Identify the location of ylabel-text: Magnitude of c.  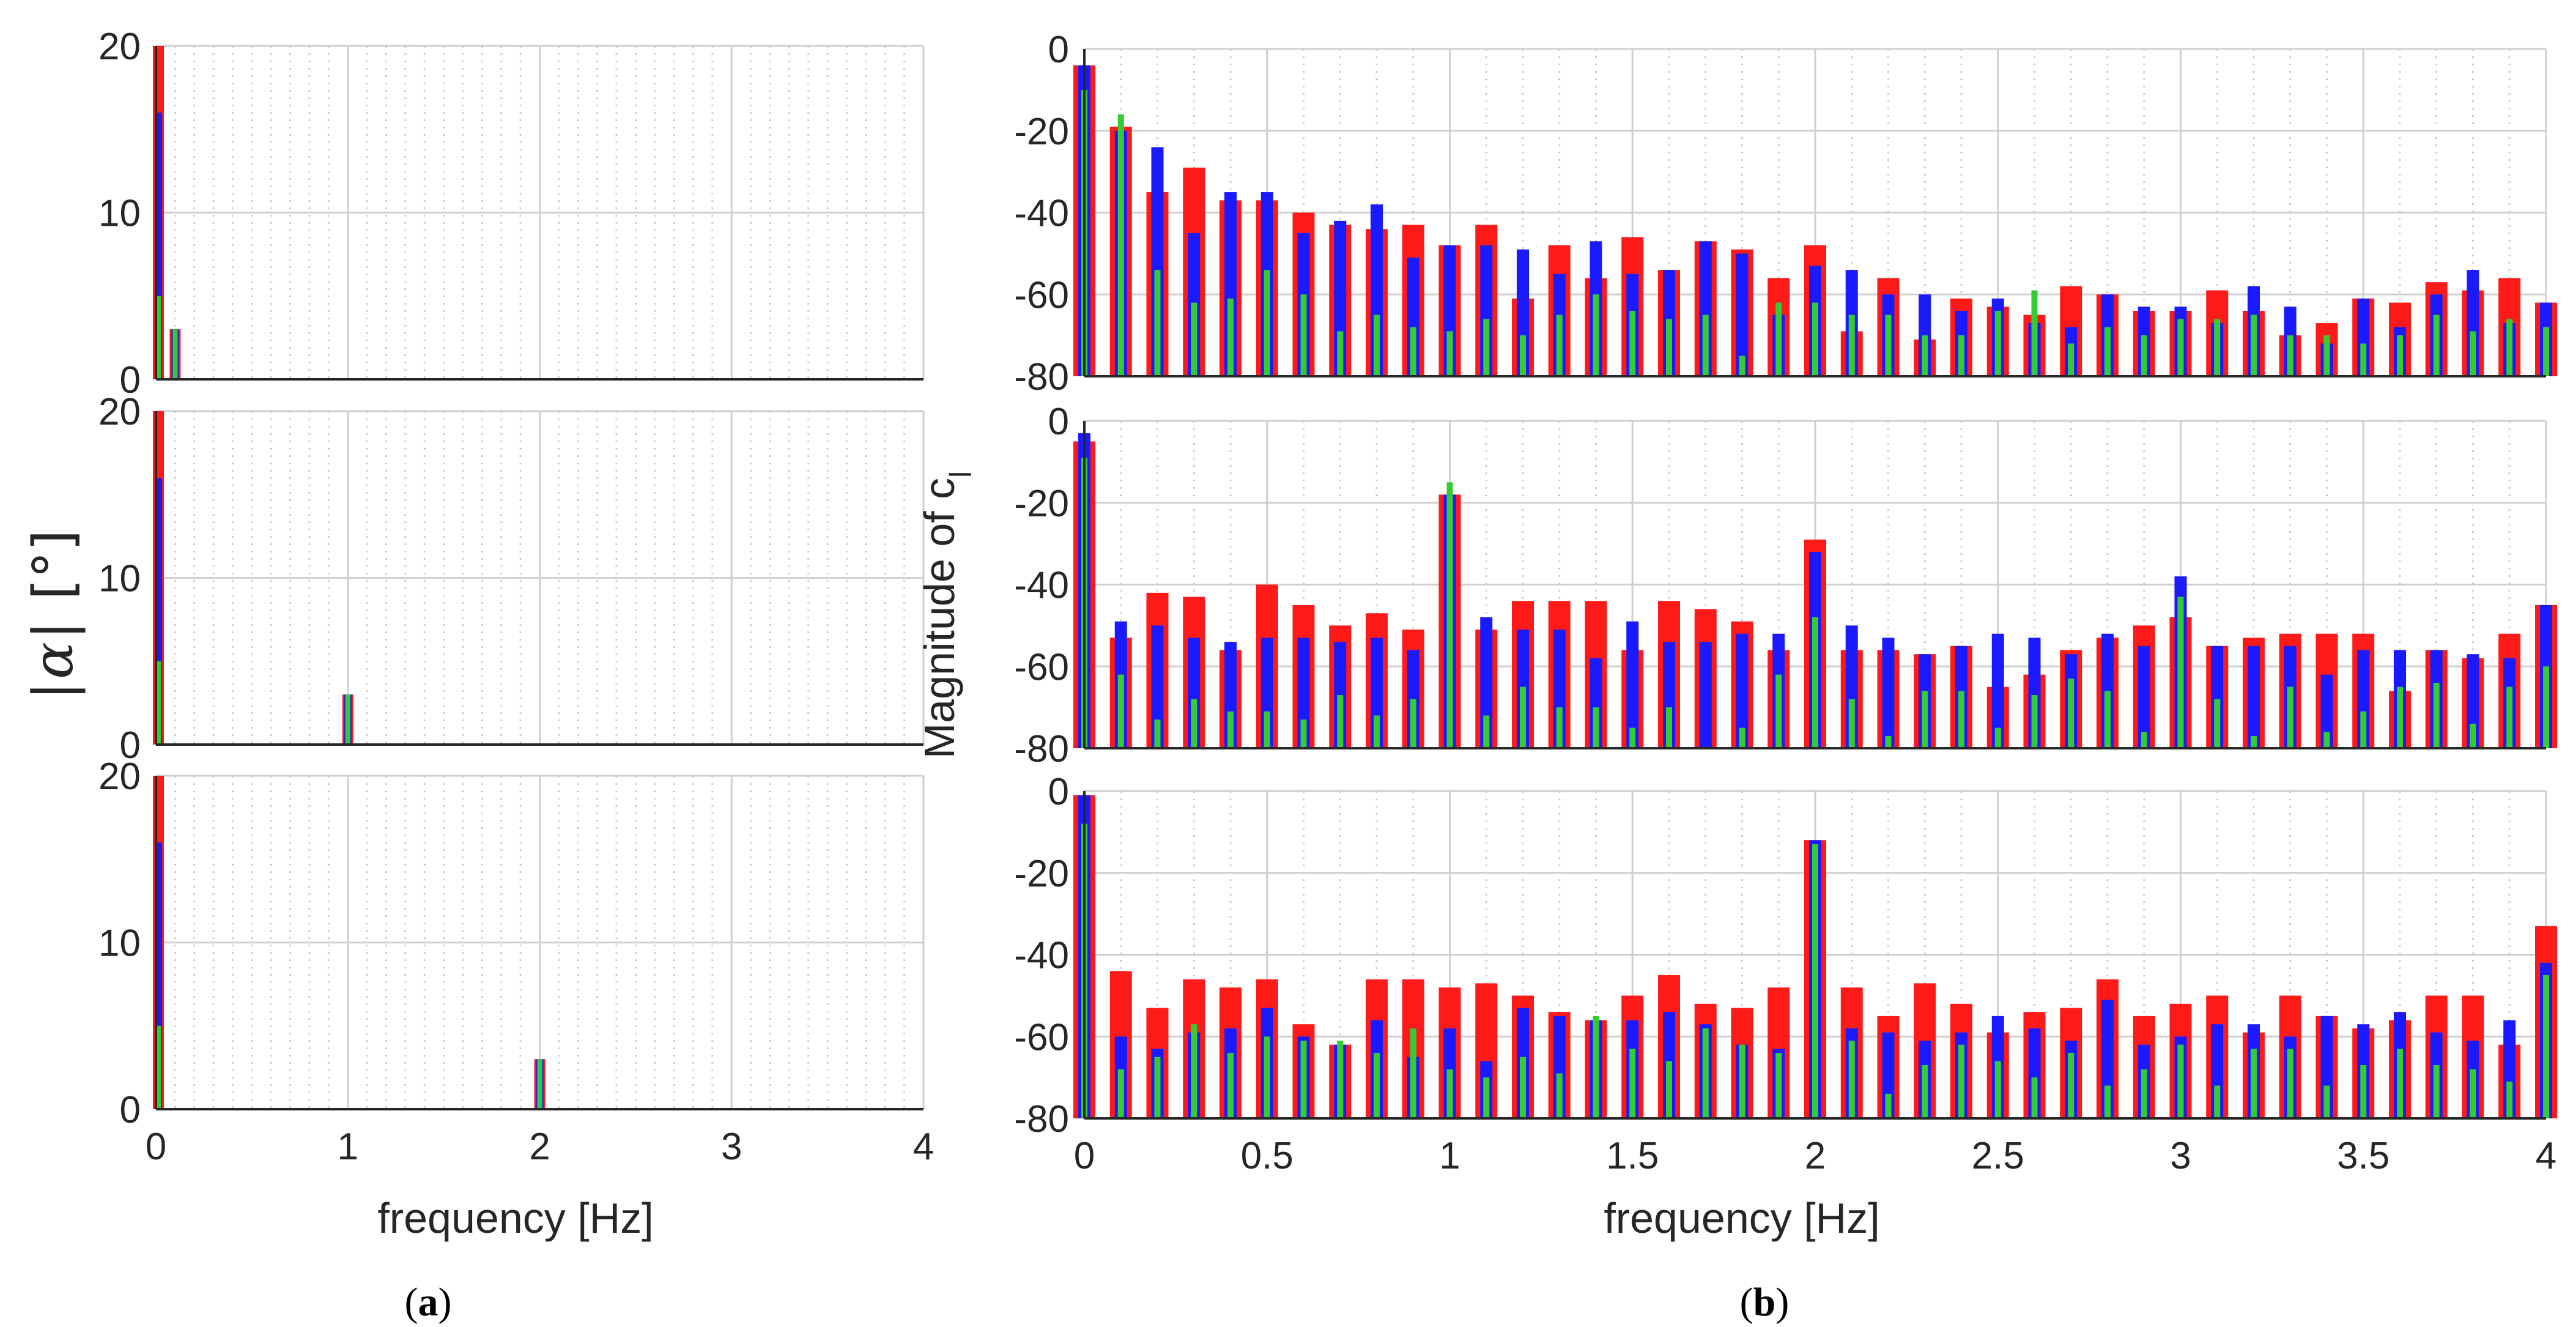
(939, 618).